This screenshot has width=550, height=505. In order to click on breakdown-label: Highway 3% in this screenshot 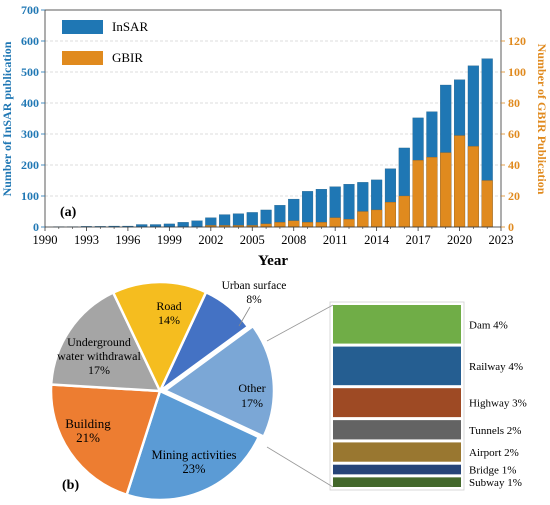, I will do `click(498, 404)`.